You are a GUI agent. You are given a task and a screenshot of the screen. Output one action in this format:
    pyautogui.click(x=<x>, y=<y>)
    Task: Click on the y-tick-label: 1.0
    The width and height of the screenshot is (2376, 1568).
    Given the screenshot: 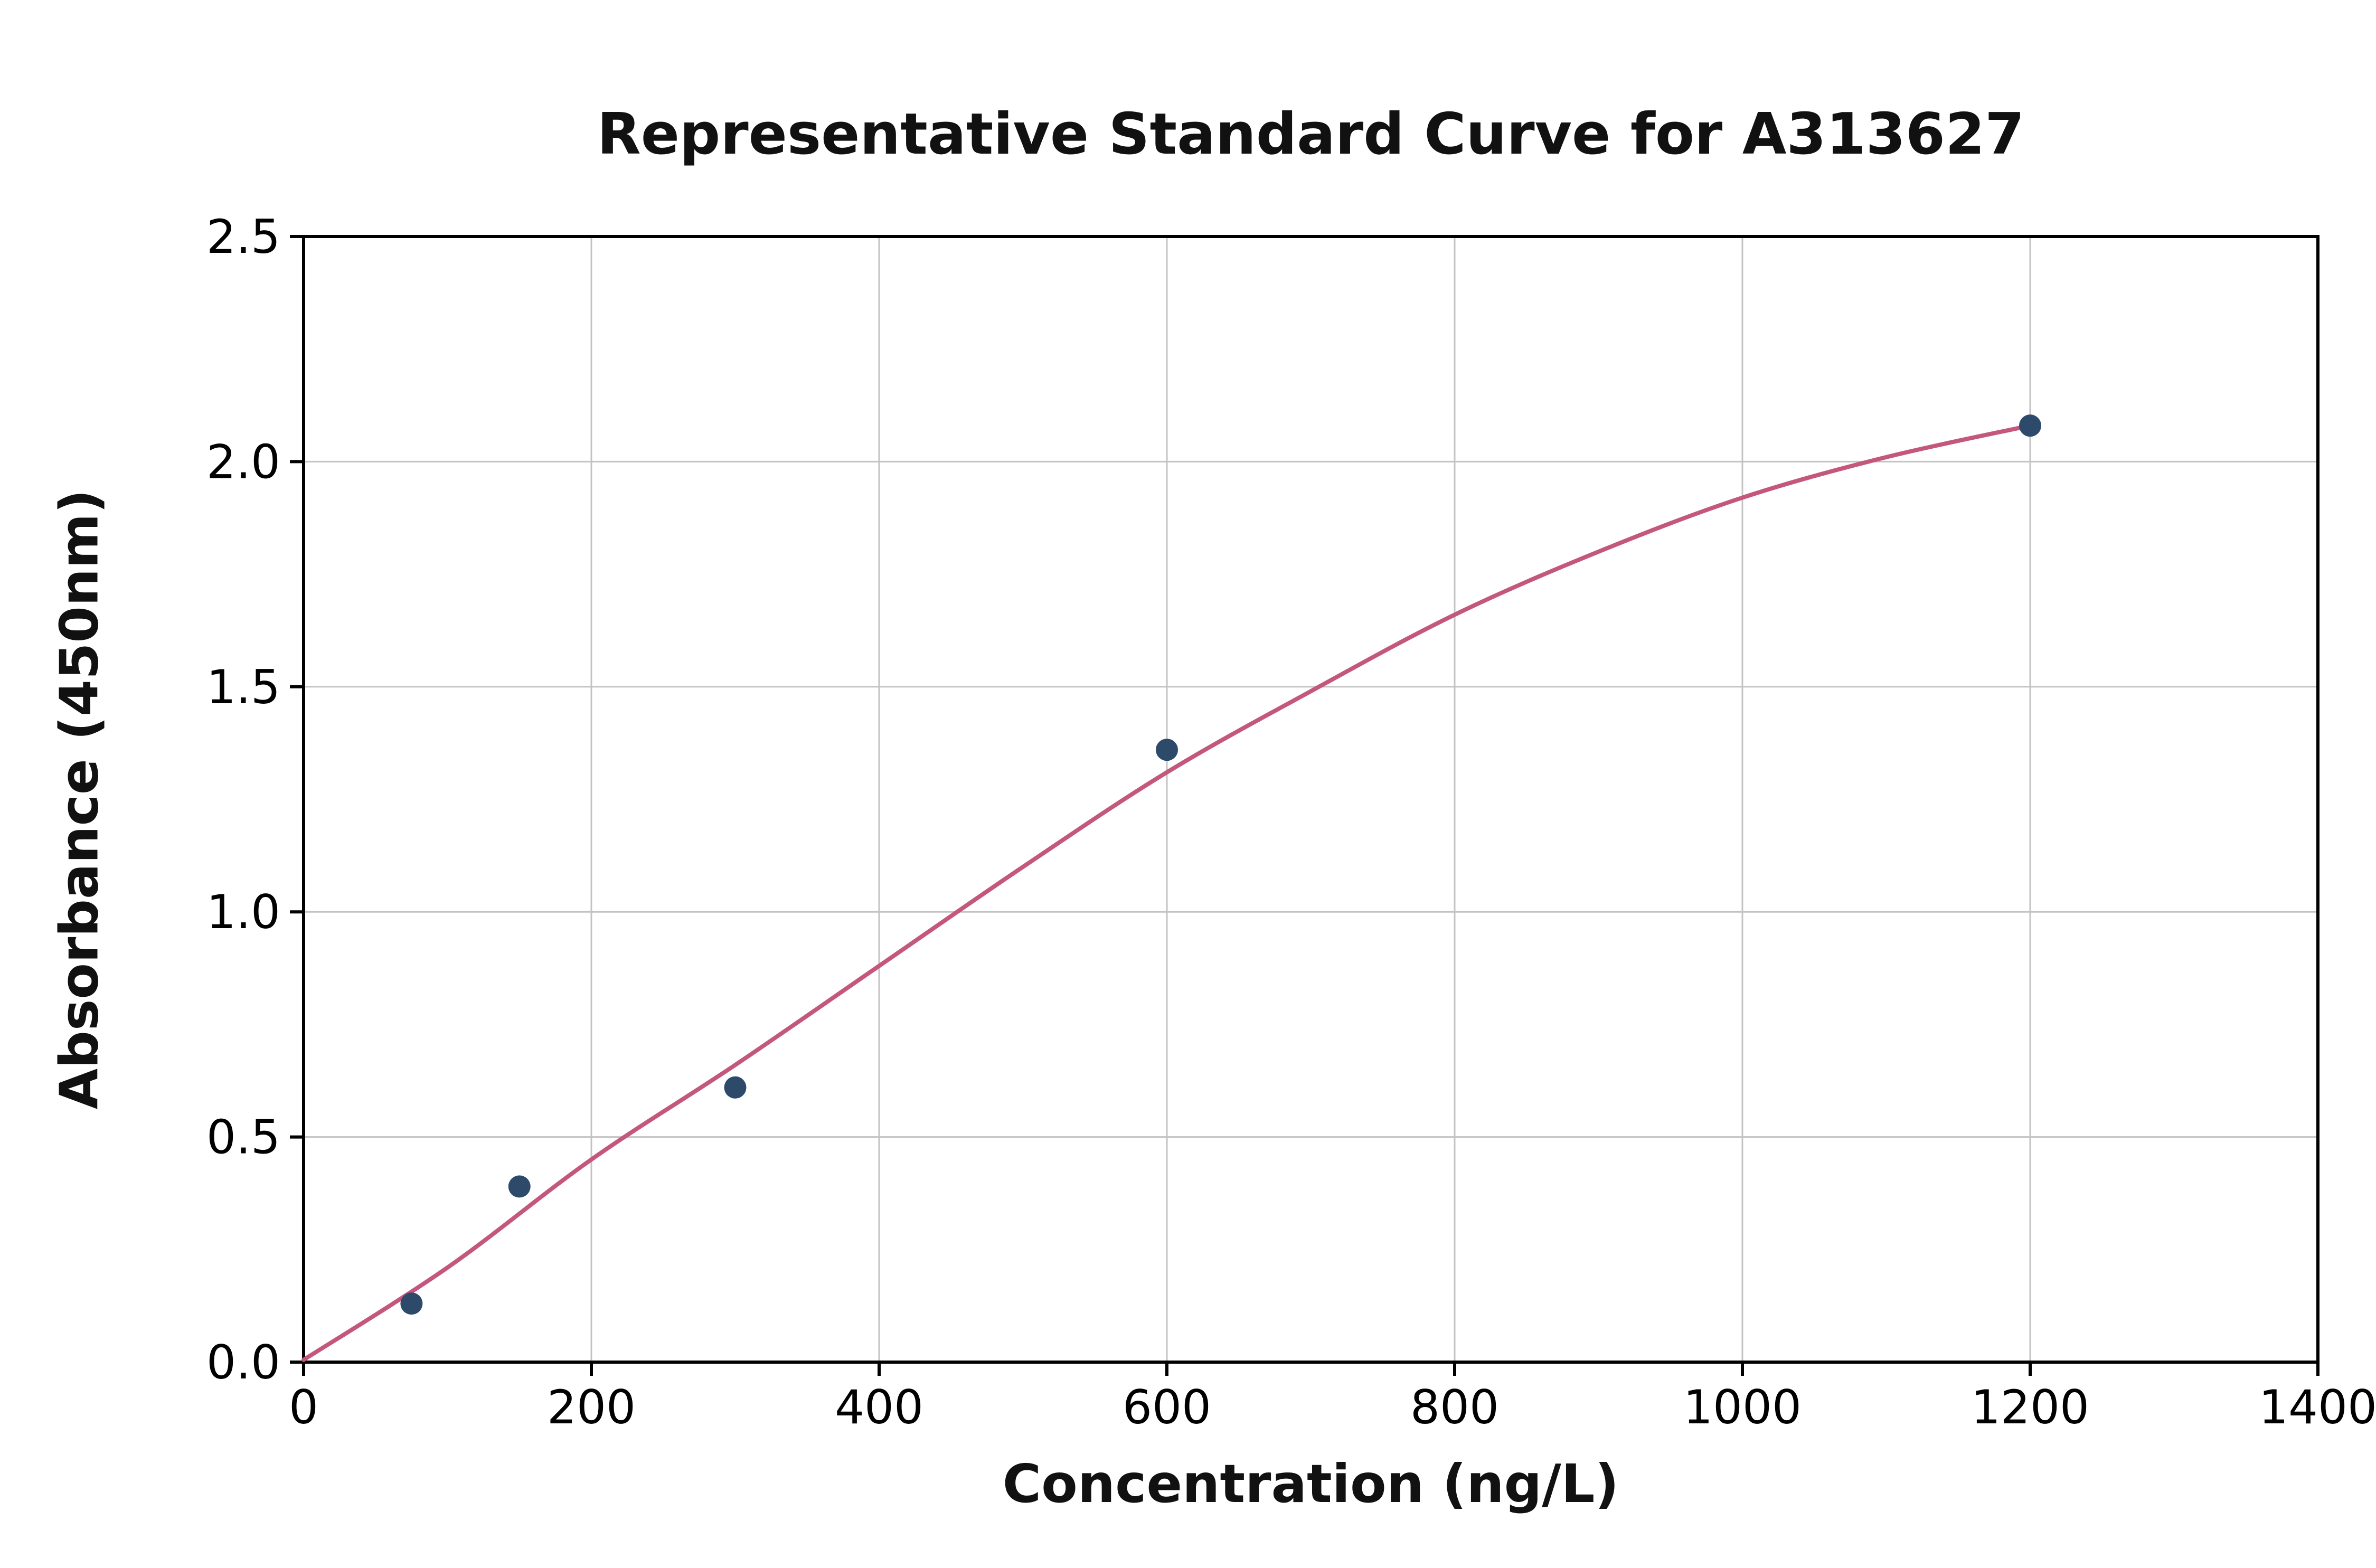 What is the action you would take?
    pyautogui.click(x=243, y=912)
    